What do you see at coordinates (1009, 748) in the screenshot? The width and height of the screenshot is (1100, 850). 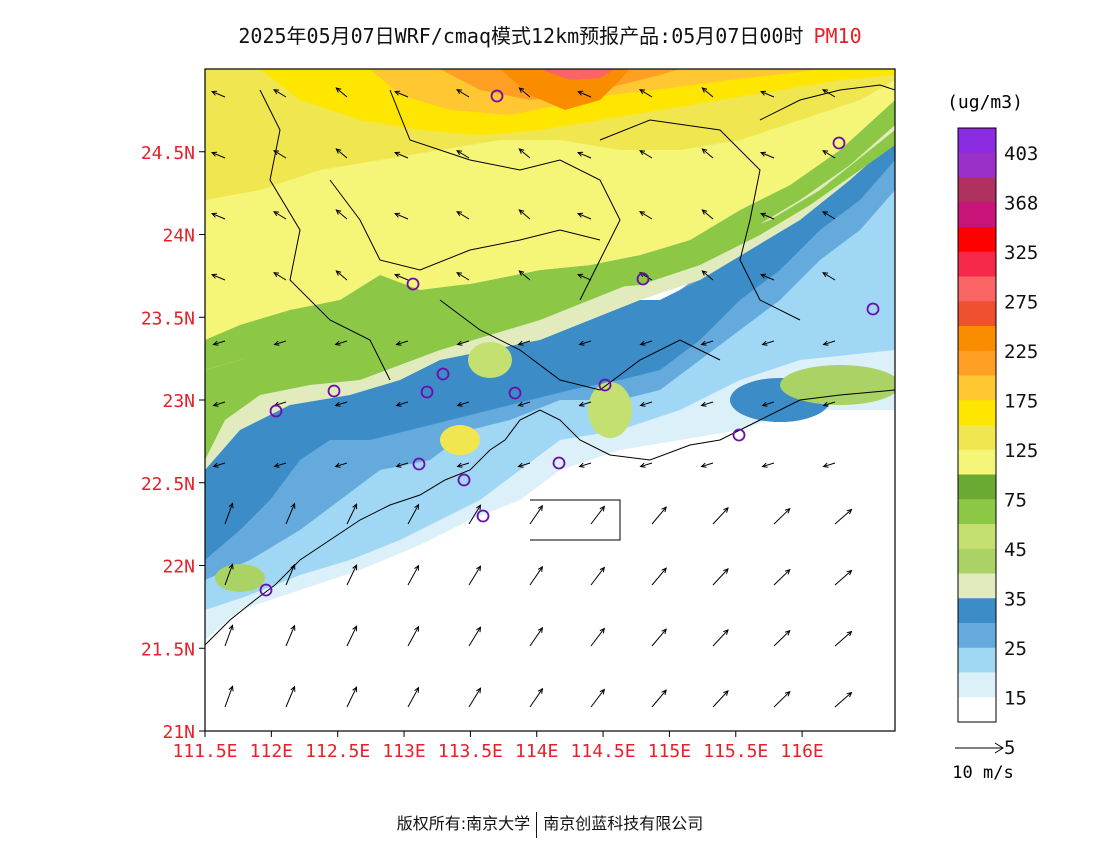 I see `legend-label: 5` at bounding box center [1009, 748].